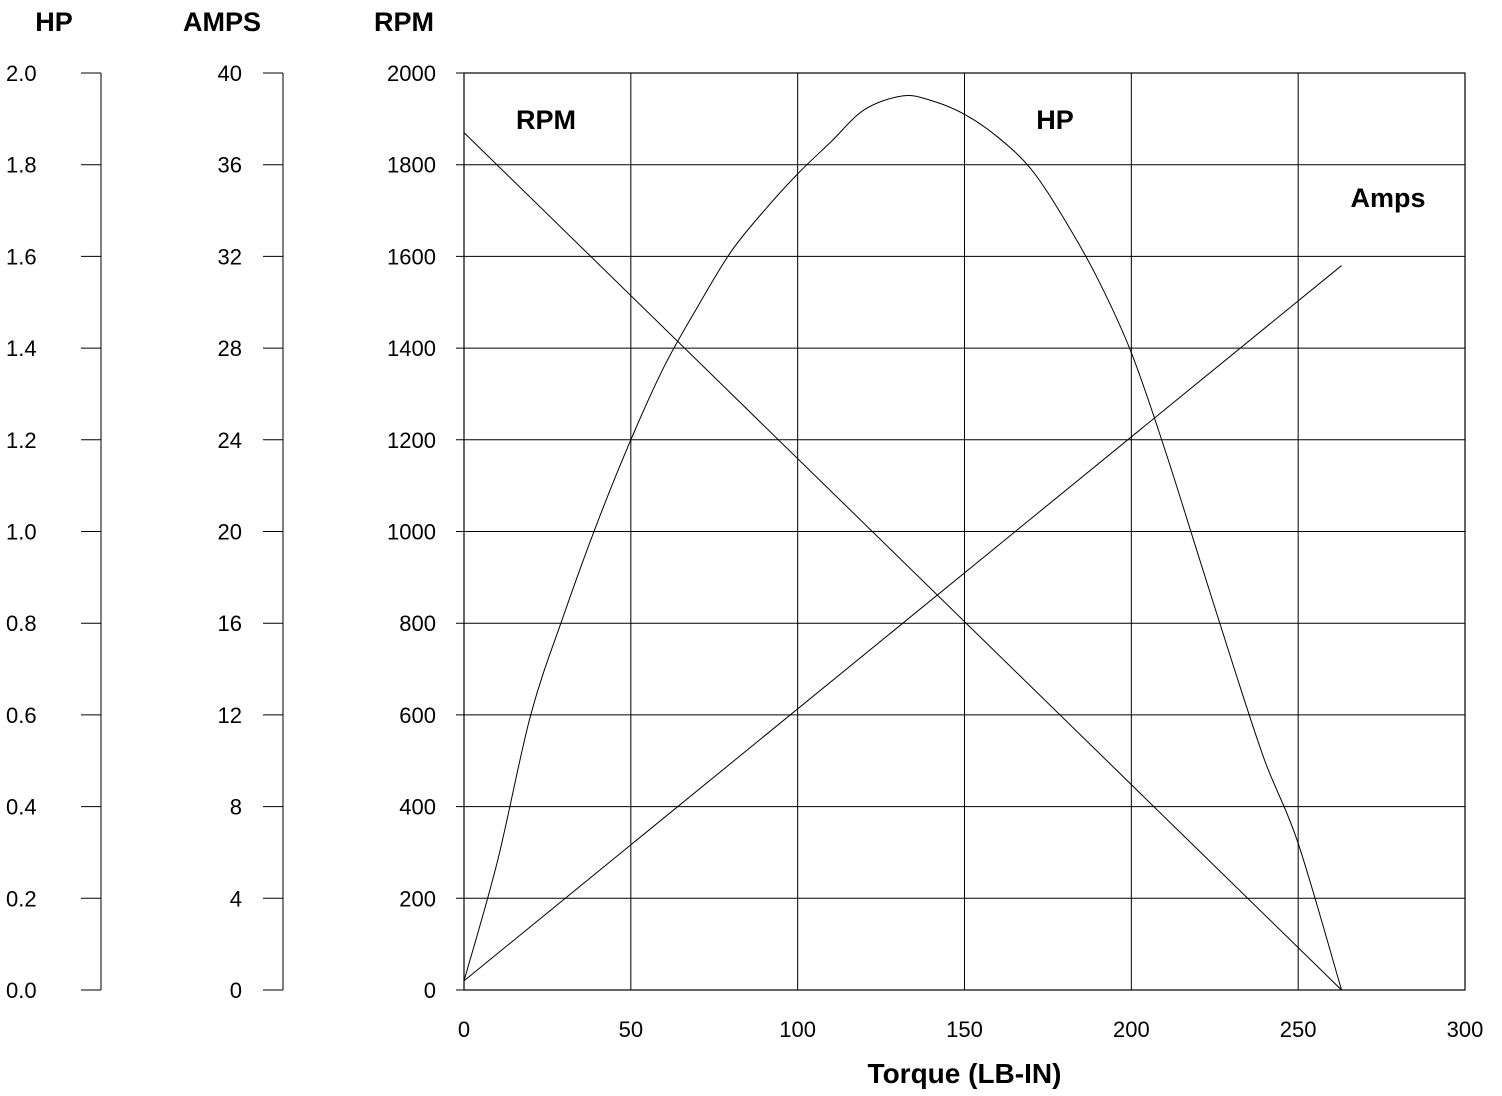  I want to click on amps-tick-label: 28, so click(230, 348).